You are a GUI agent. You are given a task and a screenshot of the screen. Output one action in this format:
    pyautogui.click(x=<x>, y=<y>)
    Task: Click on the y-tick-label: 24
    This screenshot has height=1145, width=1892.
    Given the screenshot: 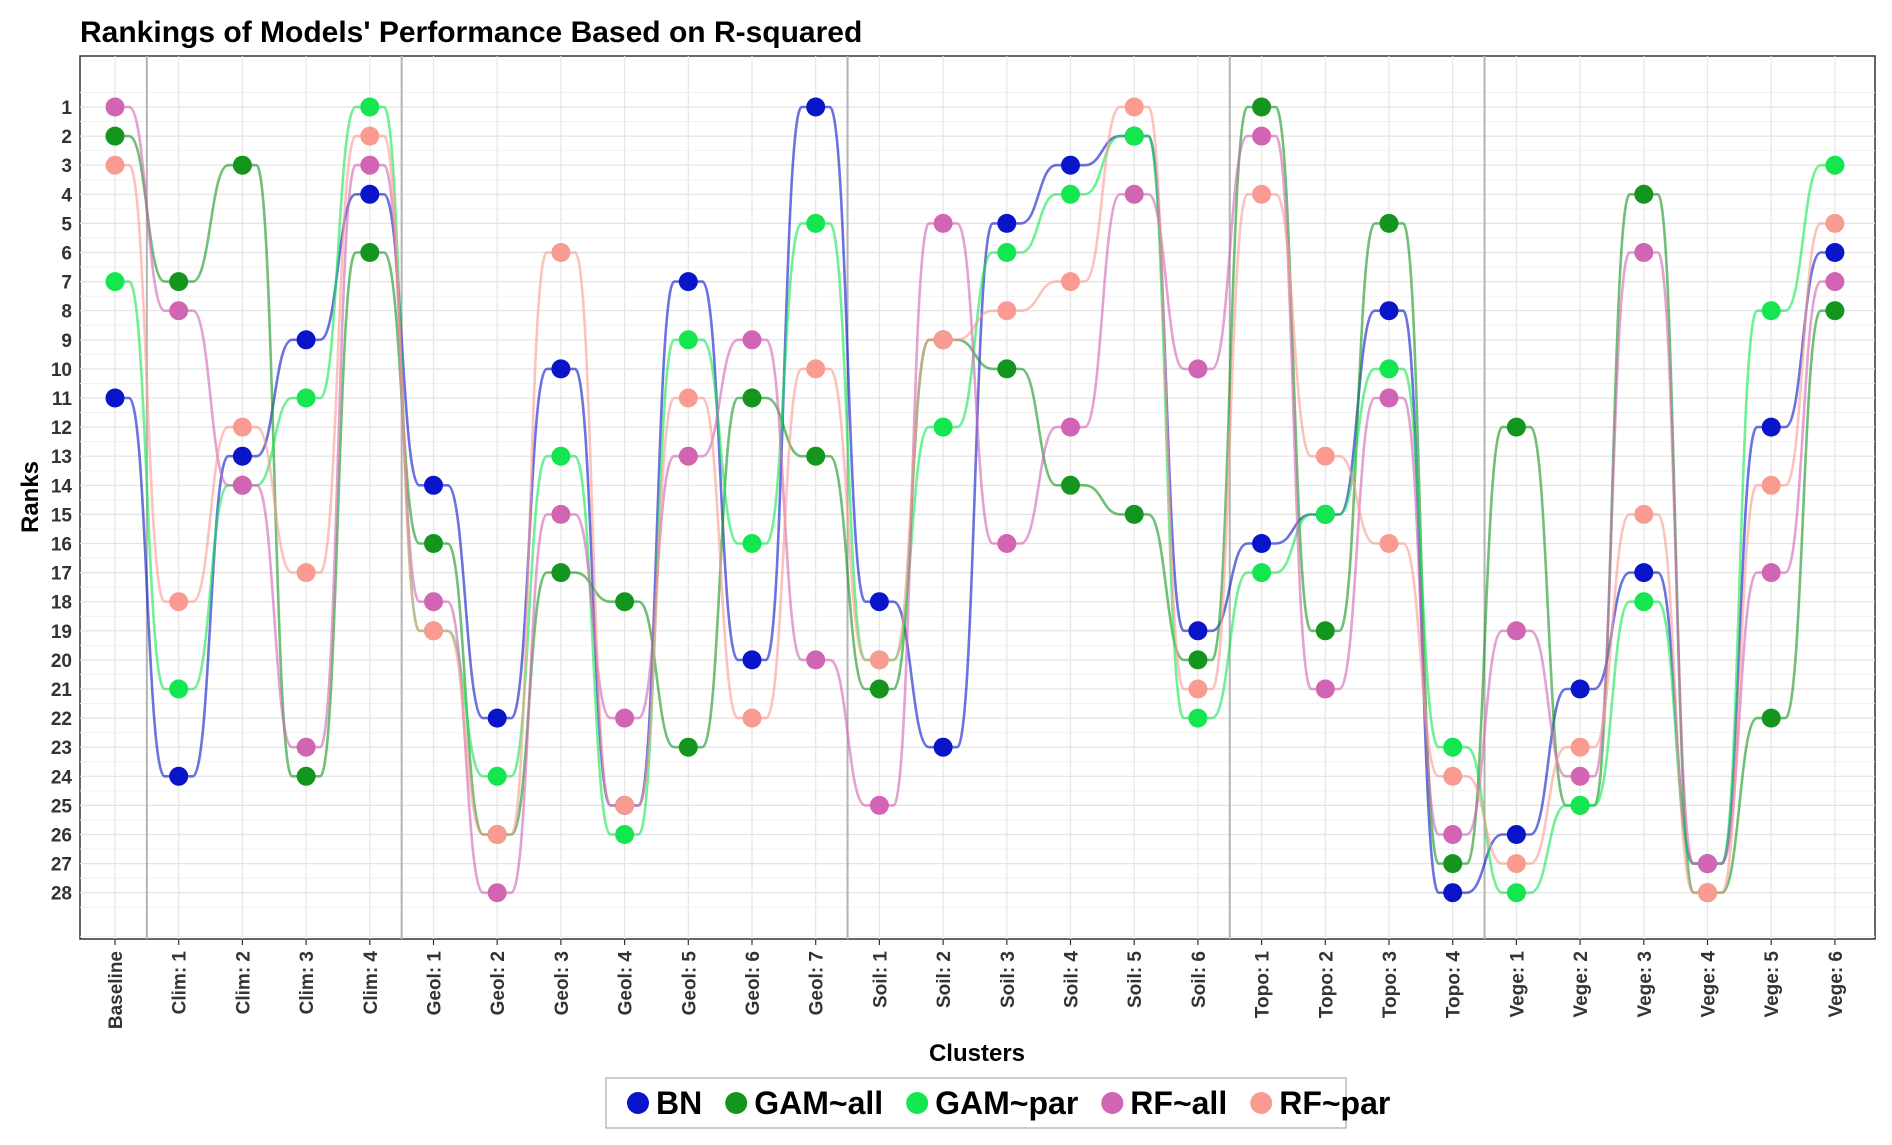 What is the action you would take?
    pyautogui.click(x=62, y=777)
    